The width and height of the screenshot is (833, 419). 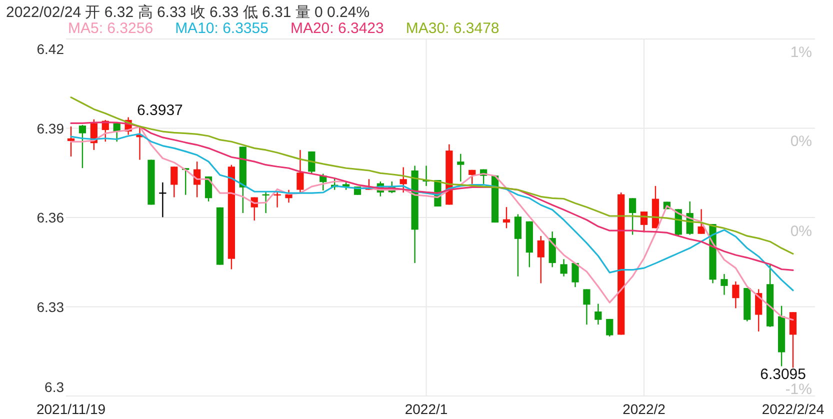 What do you see at coordinates (798, 389) in the screenshot?
I see `annotation: -1%` at bounding box center [798, 389].